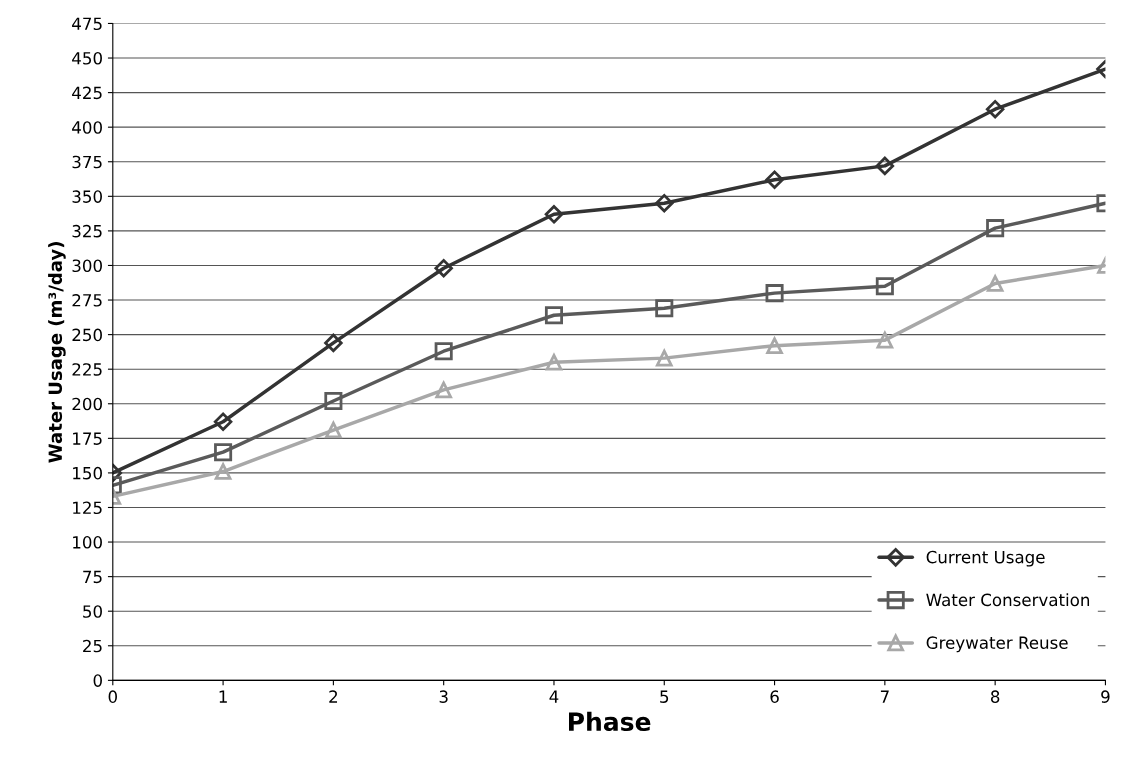 The width and height of the screenshot is (1128, 782). What do you see at coordinates (443, 696) in the screenshot?
I see `x-tick-label: 3` at bounding box center [443, 696].